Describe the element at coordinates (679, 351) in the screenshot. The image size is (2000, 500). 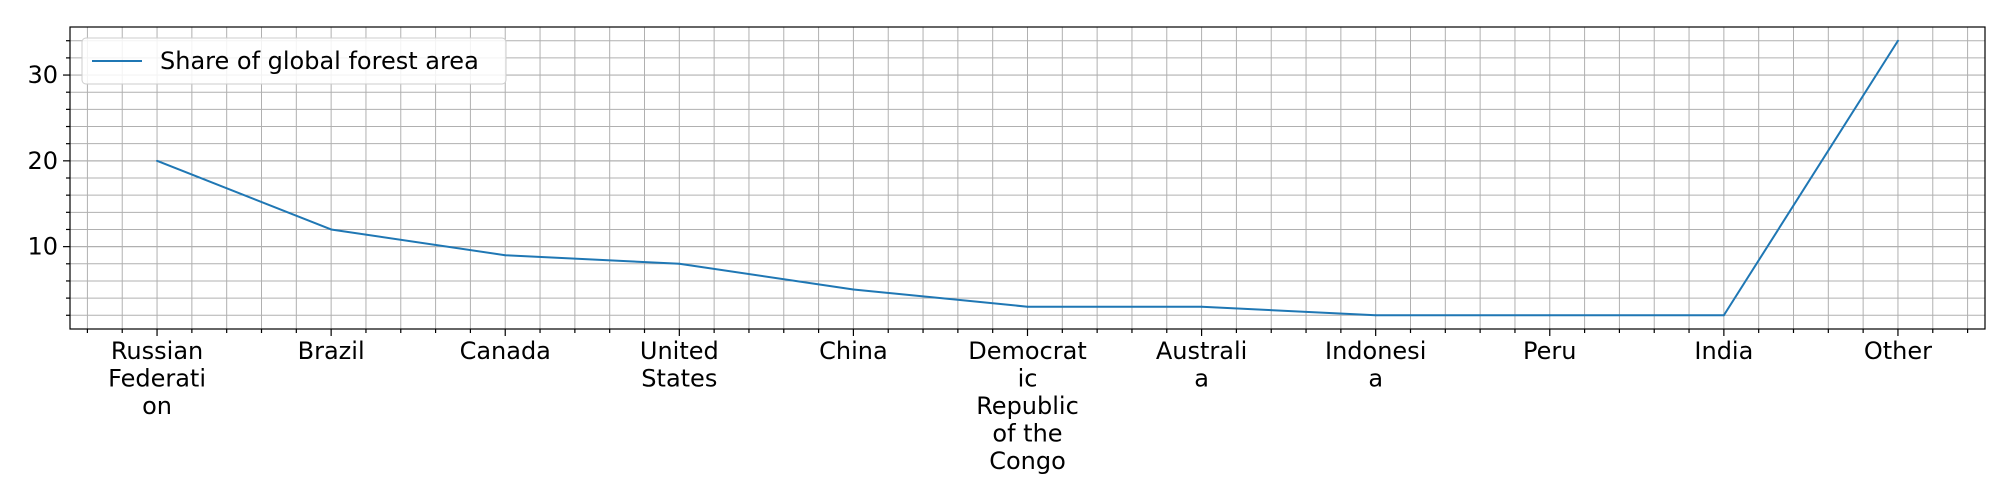
I see `x-tick-label-line: United` at that location.